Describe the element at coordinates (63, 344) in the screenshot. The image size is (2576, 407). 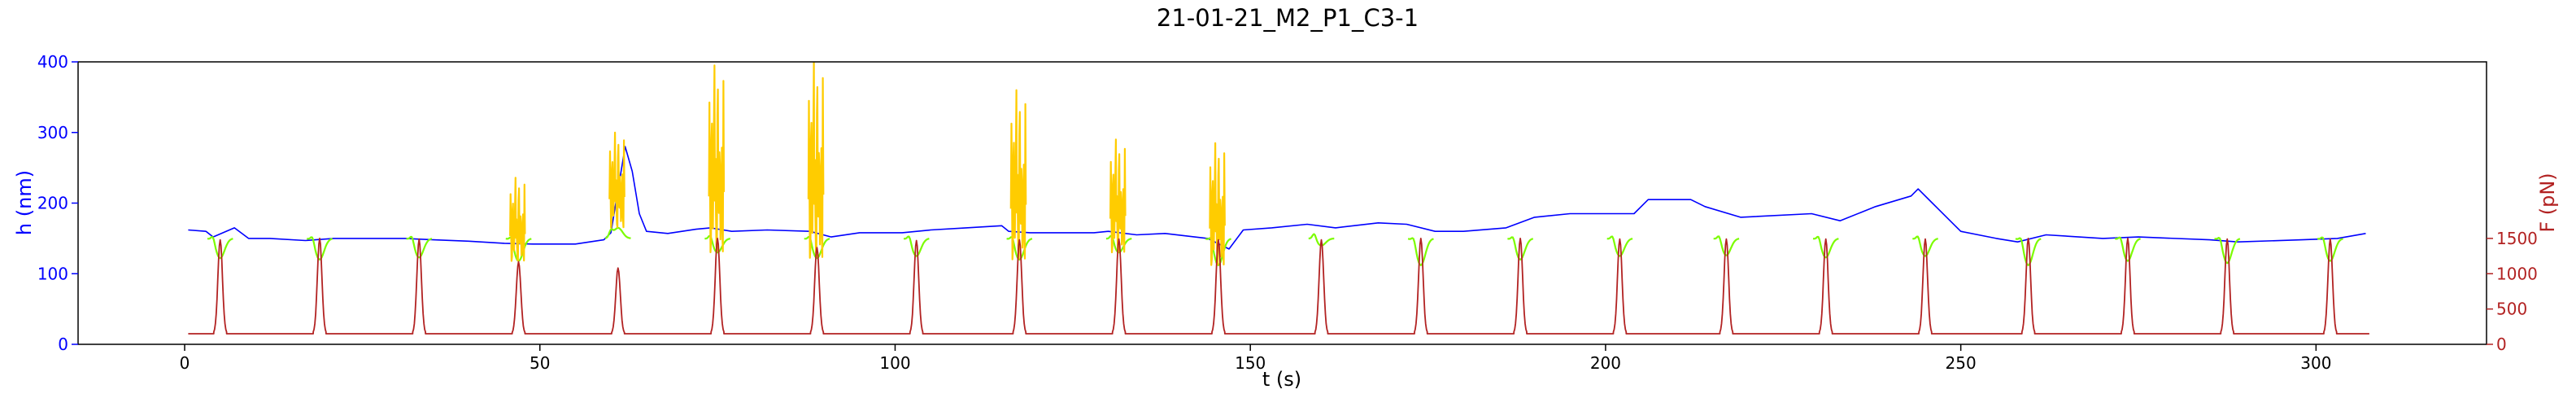
I see `y-left-tick-label: 0` at that location.